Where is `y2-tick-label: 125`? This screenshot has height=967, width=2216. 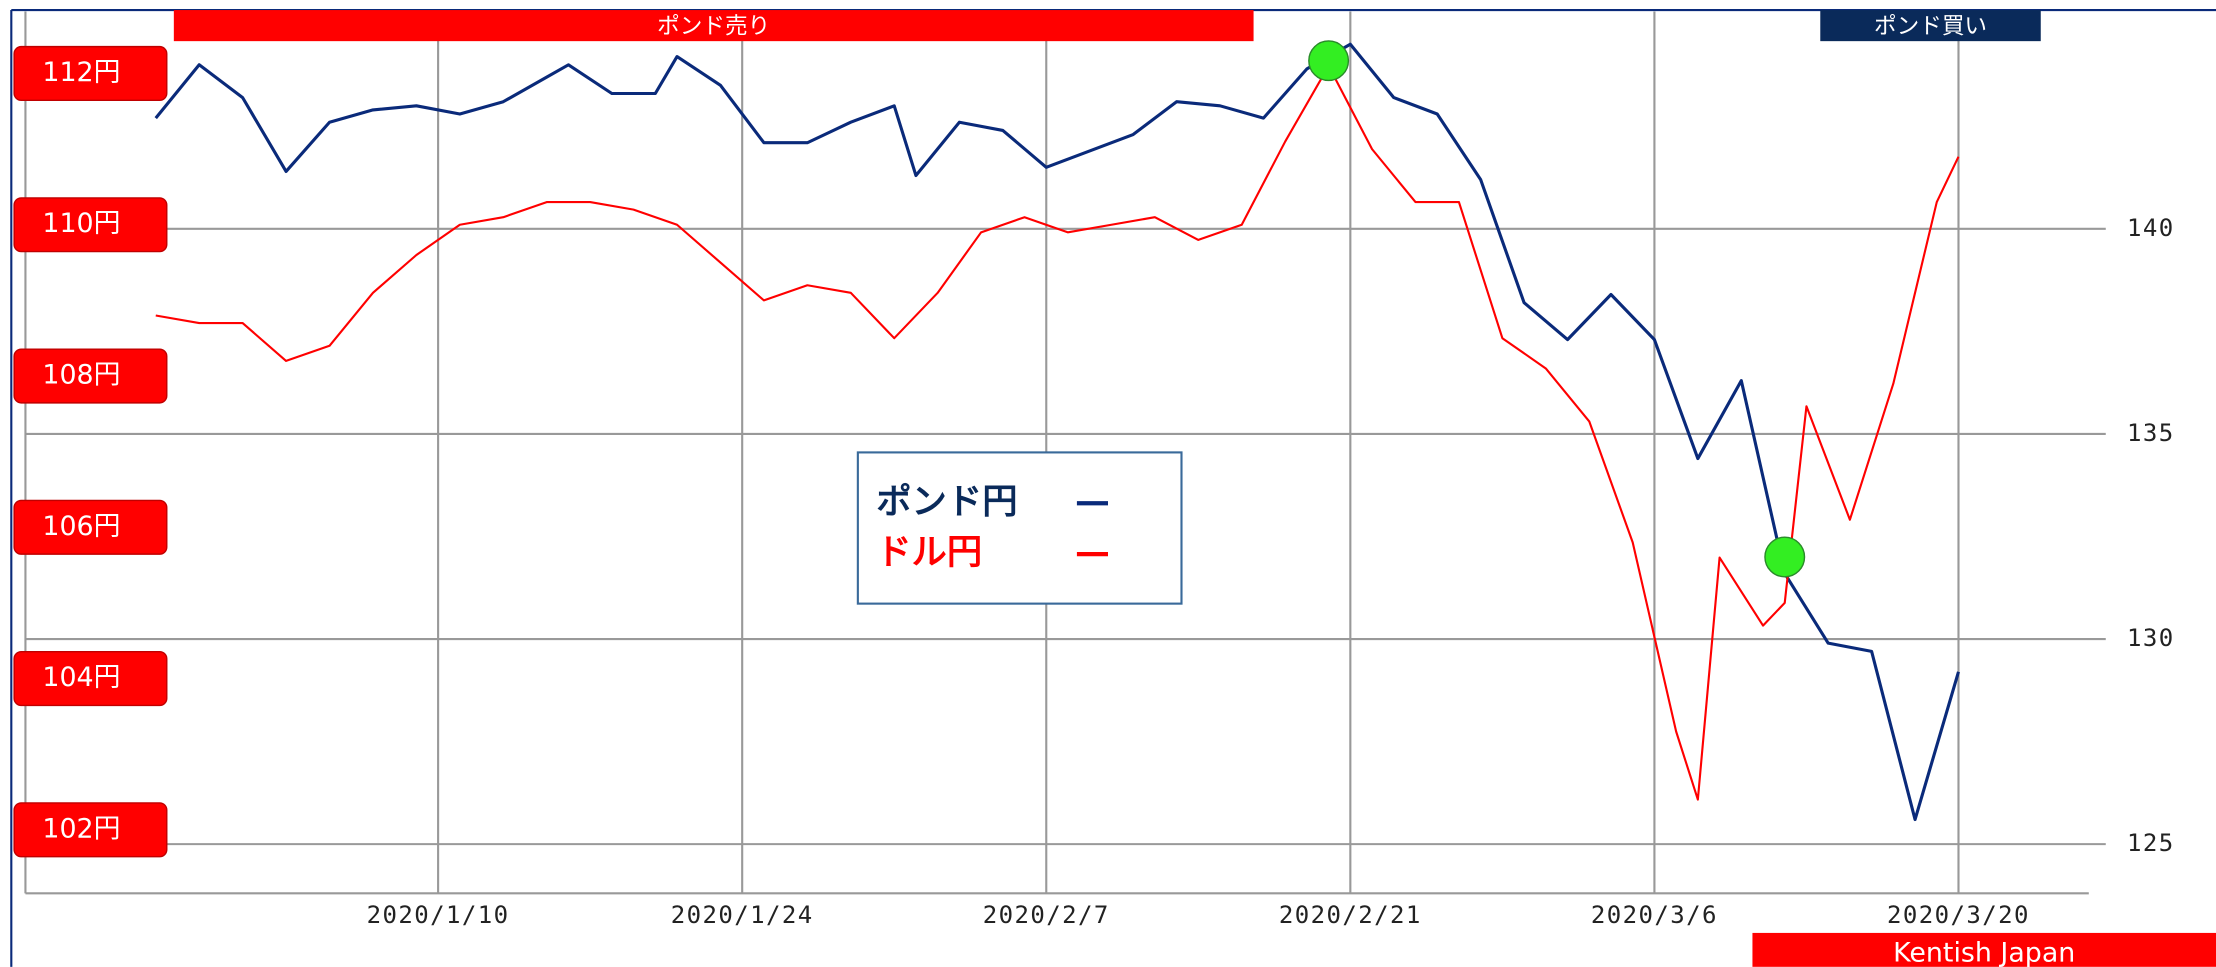 y2-tick-label: 125 is located at coordinates (2151, 843).